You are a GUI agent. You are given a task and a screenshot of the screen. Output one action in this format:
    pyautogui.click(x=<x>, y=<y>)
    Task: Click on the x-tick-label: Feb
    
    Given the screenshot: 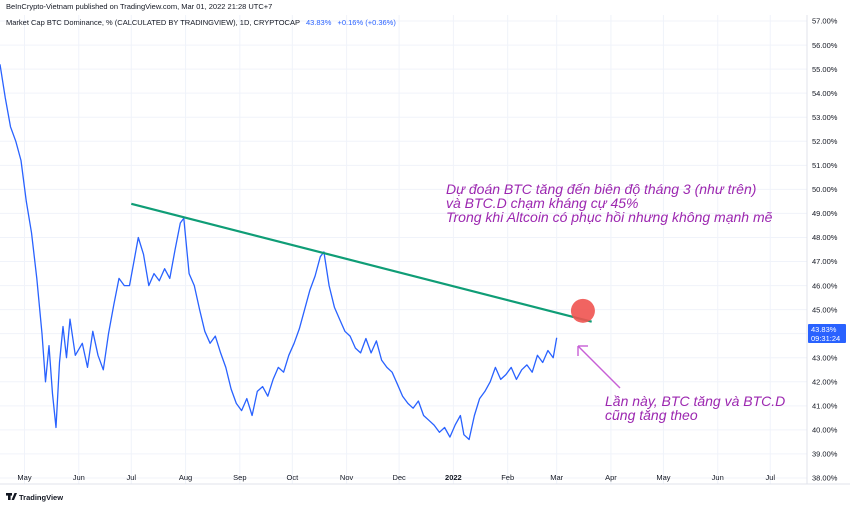 What is the action you would take?
    pyautogui.click(x=507, y=477)
    